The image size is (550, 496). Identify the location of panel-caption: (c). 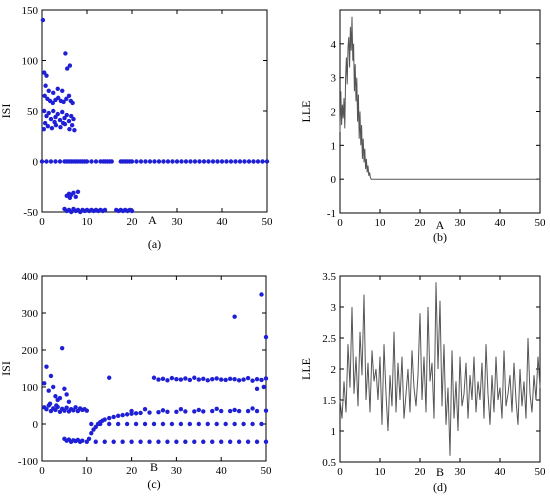
(153, 484).